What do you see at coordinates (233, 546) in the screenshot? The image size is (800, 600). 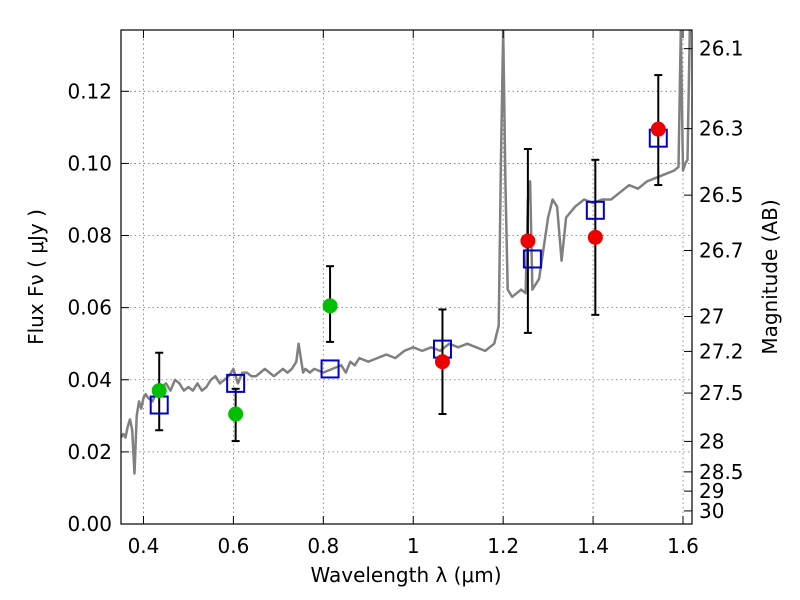 I see `x-tick-label: 0.6` at bounding box center [233, 546].